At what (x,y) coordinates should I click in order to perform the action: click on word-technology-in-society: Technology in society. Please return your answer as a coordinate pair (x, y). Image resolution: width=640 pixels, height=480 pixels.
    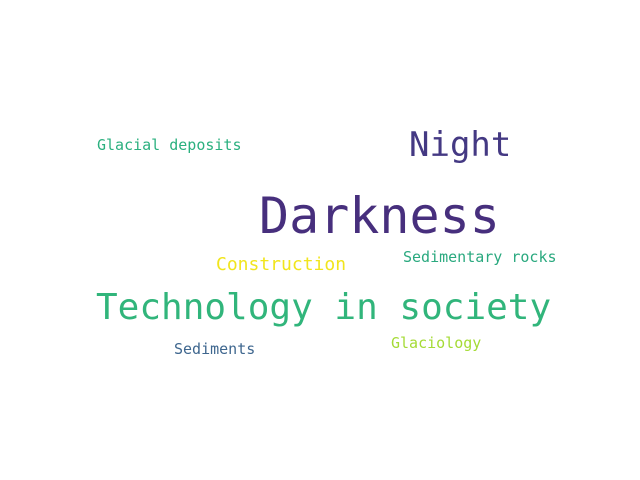
    Looking at the image, I should click on (324, 307).